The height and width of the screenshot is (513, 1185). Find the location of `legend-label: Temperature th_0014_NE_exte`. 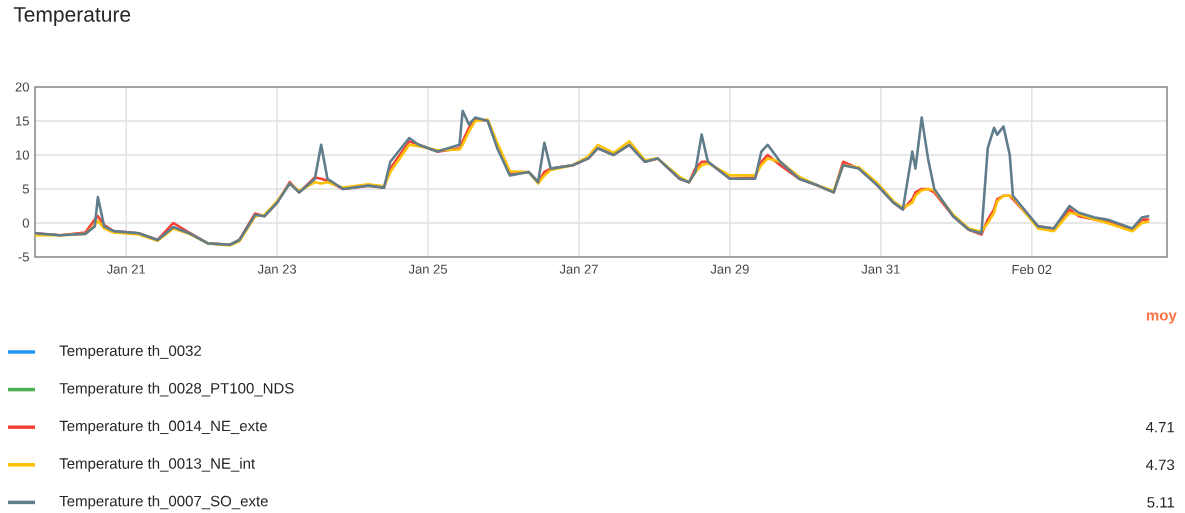

legend-label: Temperature th_0014_NE_exte is located at coordinates (163, 427).